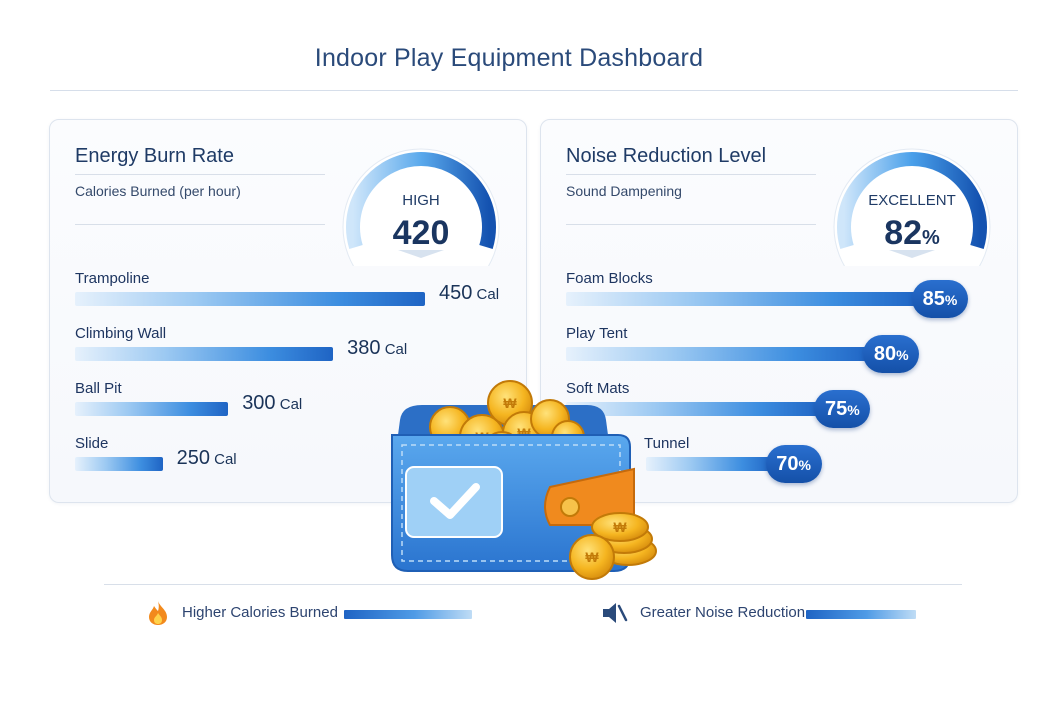  Describe the element at coordinates (200, 174) in the screenshot. I see `energy-title-divider` at that location.